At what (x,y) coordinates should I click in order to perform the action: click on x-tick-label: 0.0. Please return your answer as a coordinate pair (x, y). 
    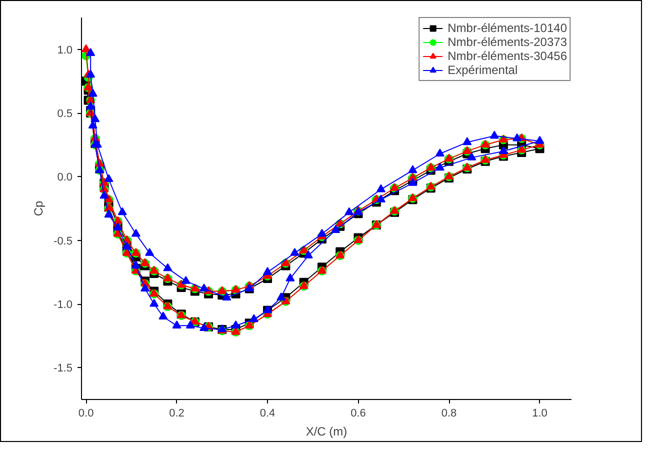
    Looking at the image, I should click on (86, 414).